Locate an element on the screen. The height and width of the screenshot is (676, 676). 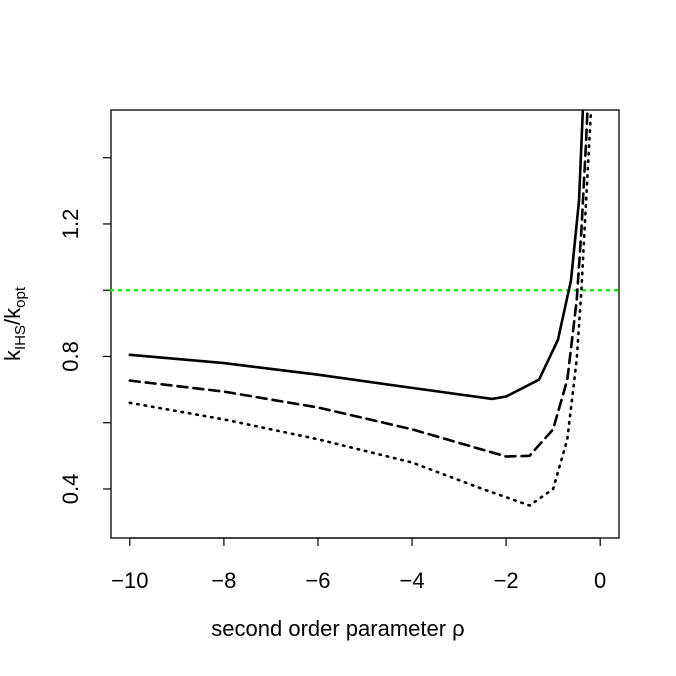
x-tick-label: −10 is located at coordinates (129, 580).